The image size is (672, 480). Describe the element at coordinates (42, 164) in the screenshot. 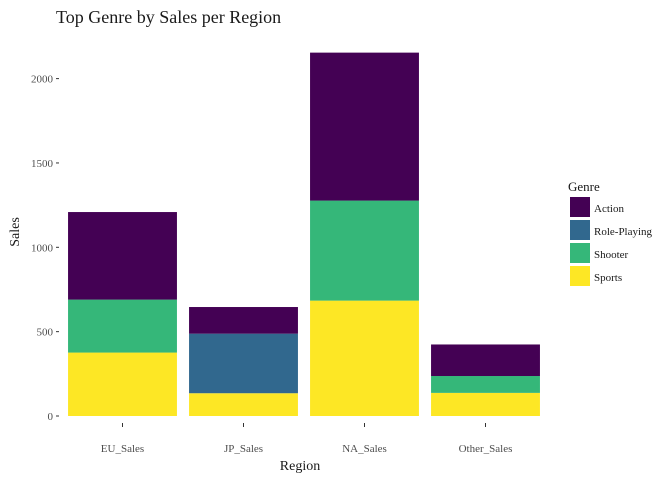

I see `y-tick-label: 1500` at that location.